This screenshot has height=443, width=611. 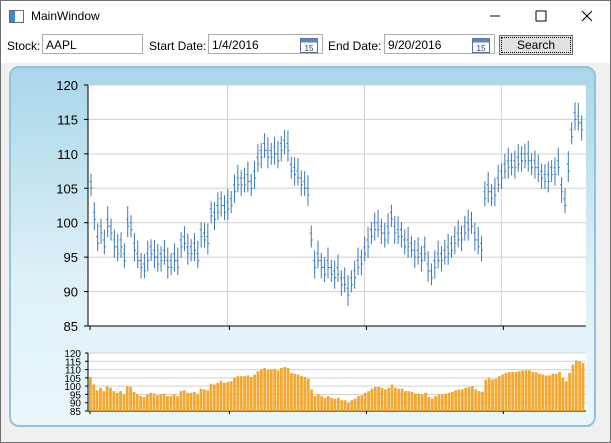 What do you see at coordinates (24, 46) in the screenshot?
I see `stock-label: Stock:` at bounding box center [24, 46].